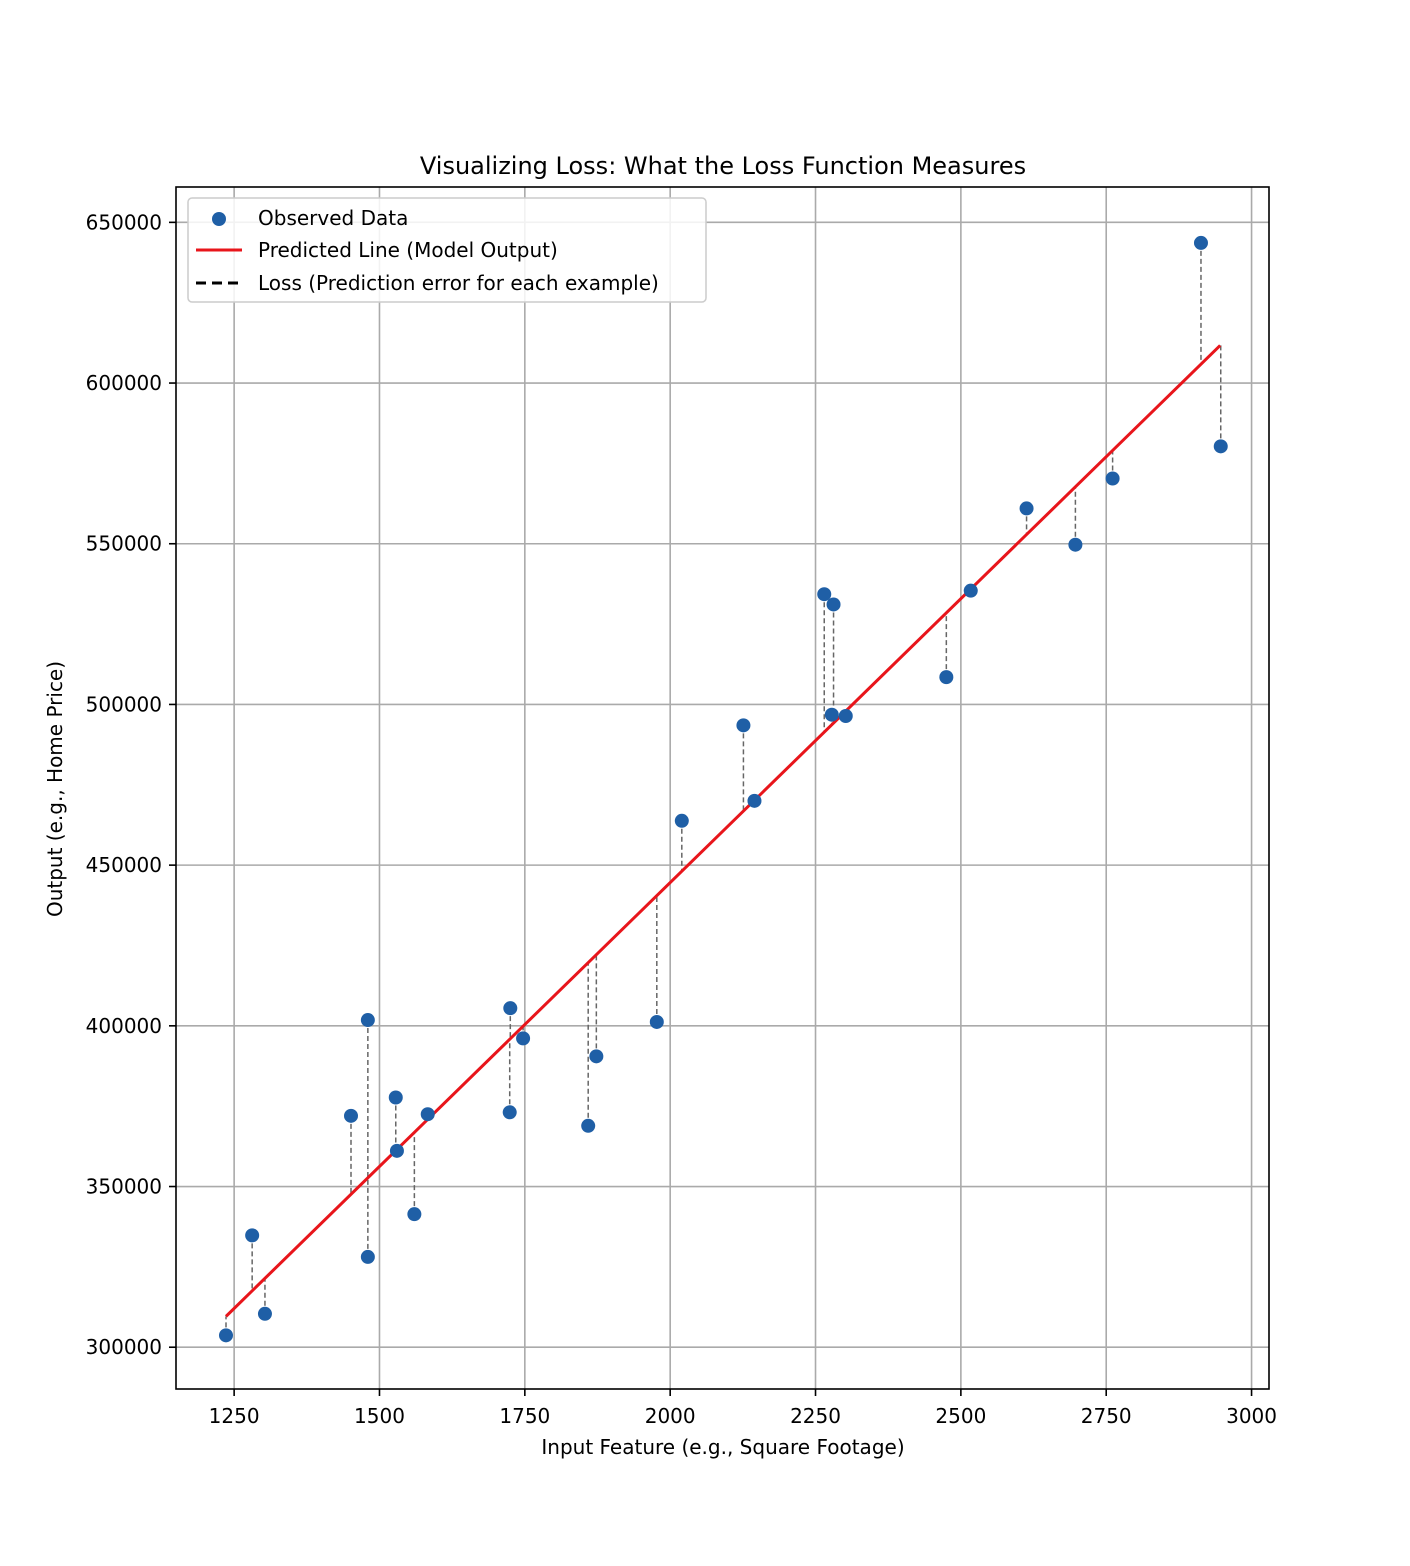  Describe the element at coordinates (219, 219) in the screenshot. I see `legend-observed-marker` at that location.